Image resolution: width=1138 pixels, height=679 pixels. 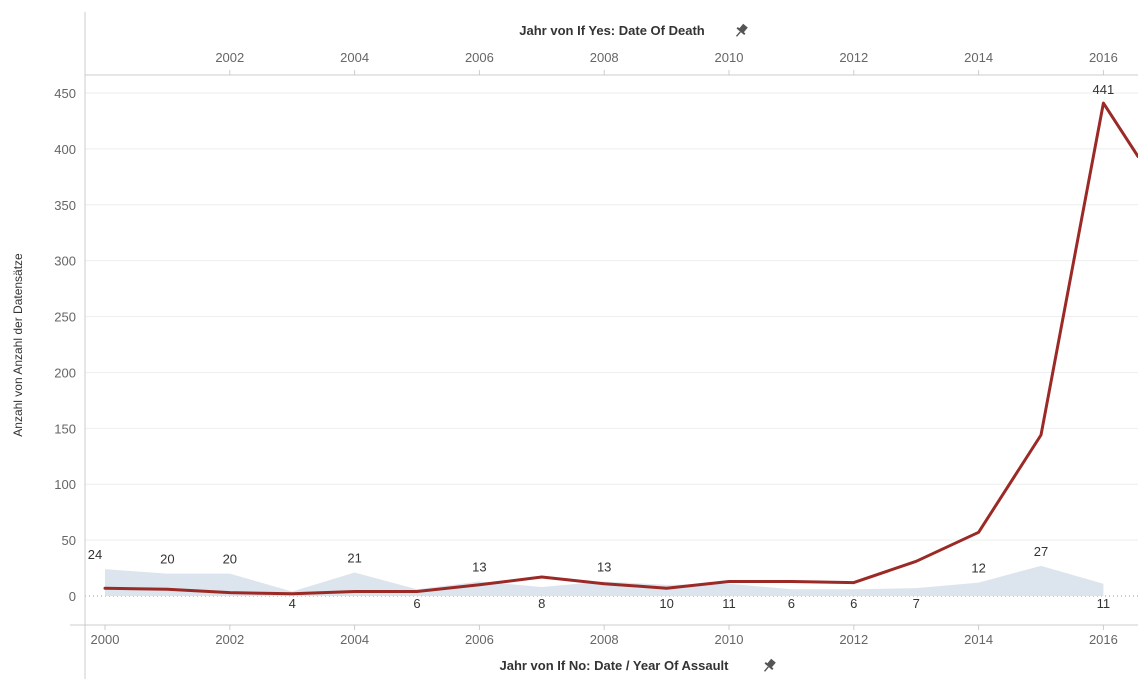 I want to click on y-tick-label: 300, so click(x=65, y=261).